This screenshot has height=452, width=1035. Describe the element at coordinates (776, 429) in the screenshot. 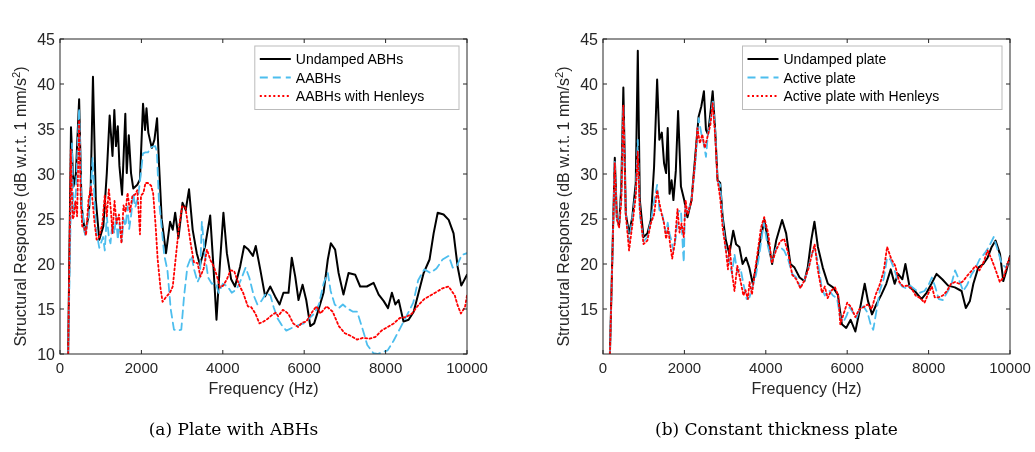

I see `text: (b) Constant thickness plate` at that location.